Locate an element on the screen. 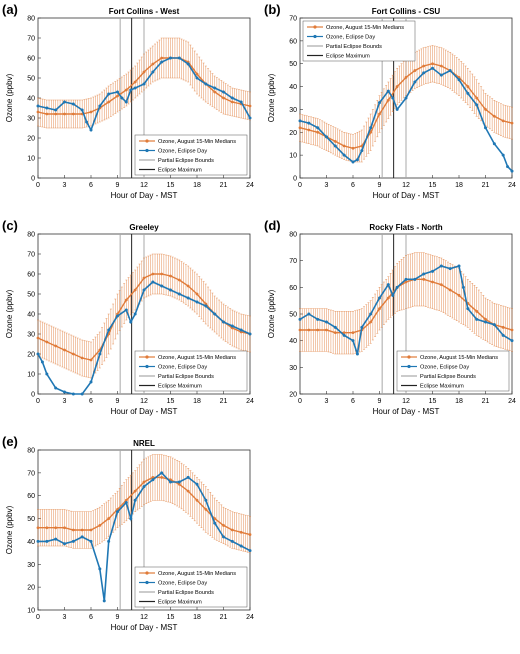  y-tick-label: 60 is located at coordinates (293, 288).